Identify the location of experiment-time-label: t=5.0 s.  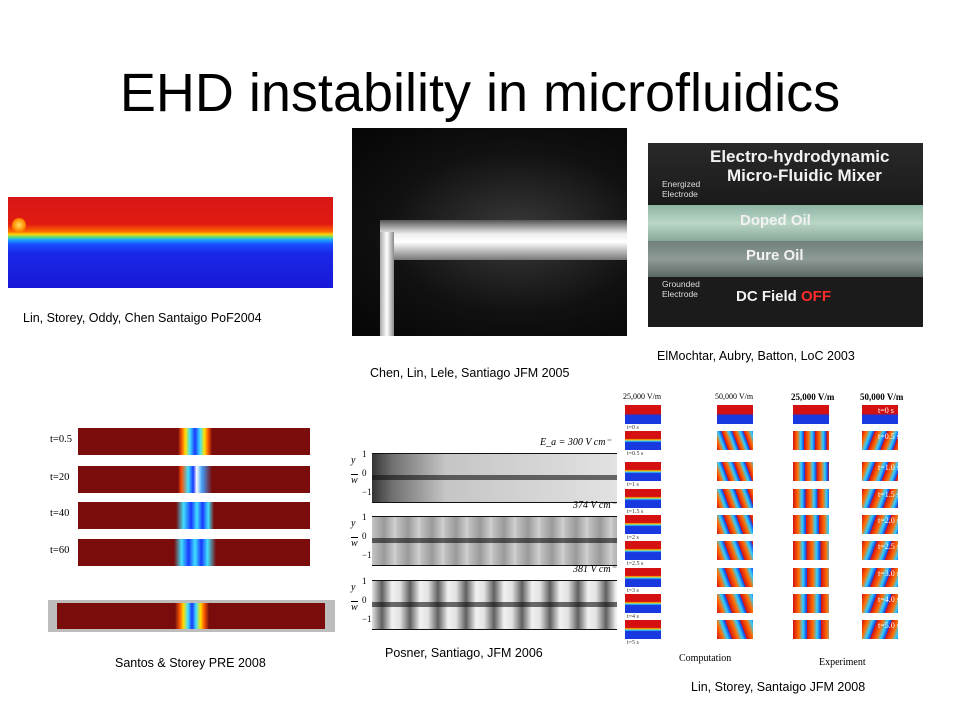
(889, 625).